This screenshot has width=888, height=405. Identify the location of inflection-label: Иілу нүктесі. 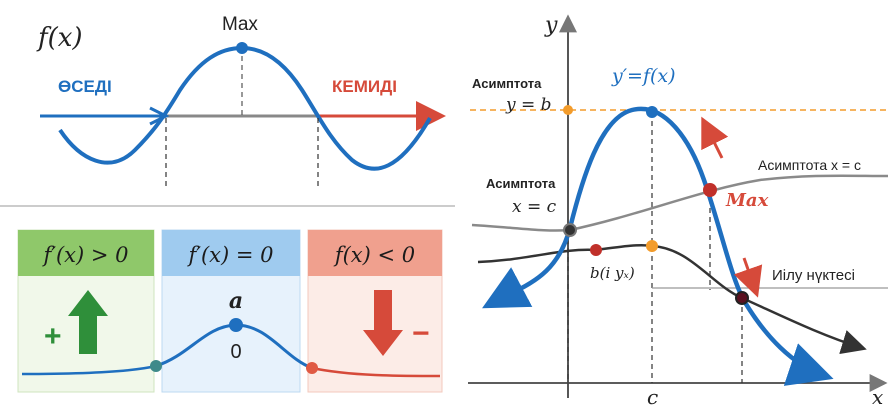
(813, 275).